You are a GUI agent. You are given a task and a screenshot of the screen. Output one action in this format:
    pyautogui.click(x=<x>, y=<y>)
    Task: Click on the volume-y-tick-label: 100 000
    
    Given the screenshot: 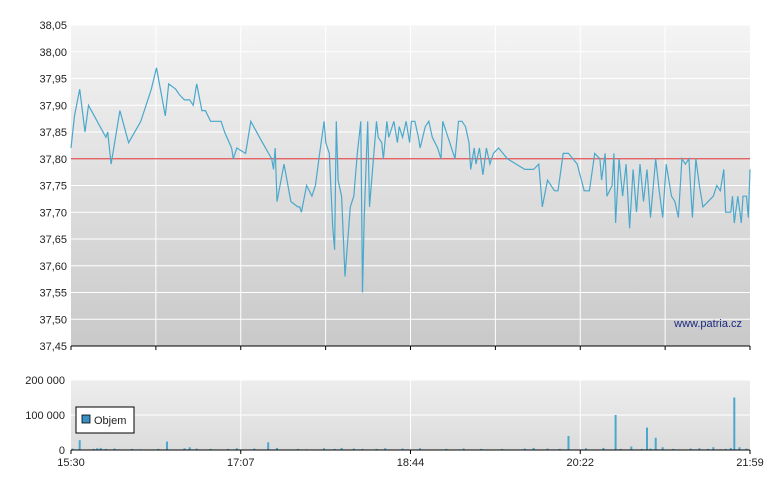 What is the action you would take?
    pyautogui.click(x=45, y=416)
    